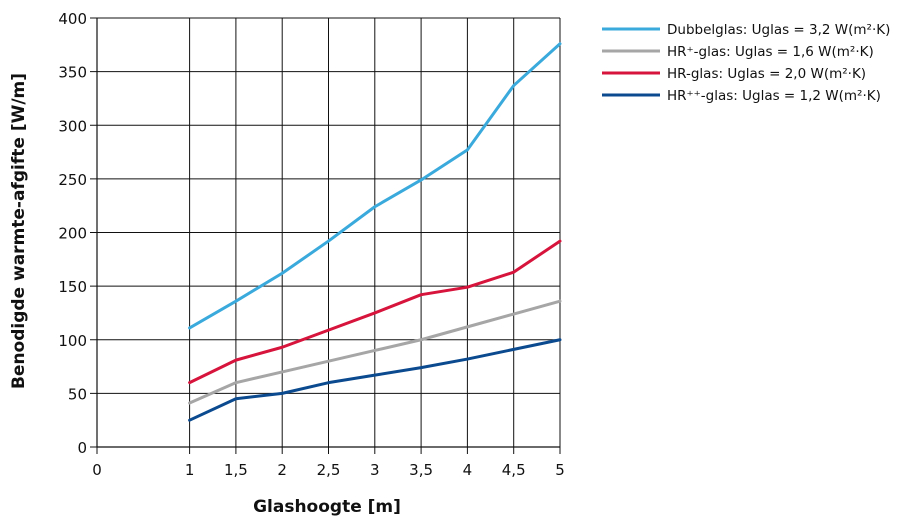 This screenshot has height=521, width=918. What do you see at coordinates (72, 234) in the screenshot?
I see `y-tick-label: 200` at bounding box center [72, 234].